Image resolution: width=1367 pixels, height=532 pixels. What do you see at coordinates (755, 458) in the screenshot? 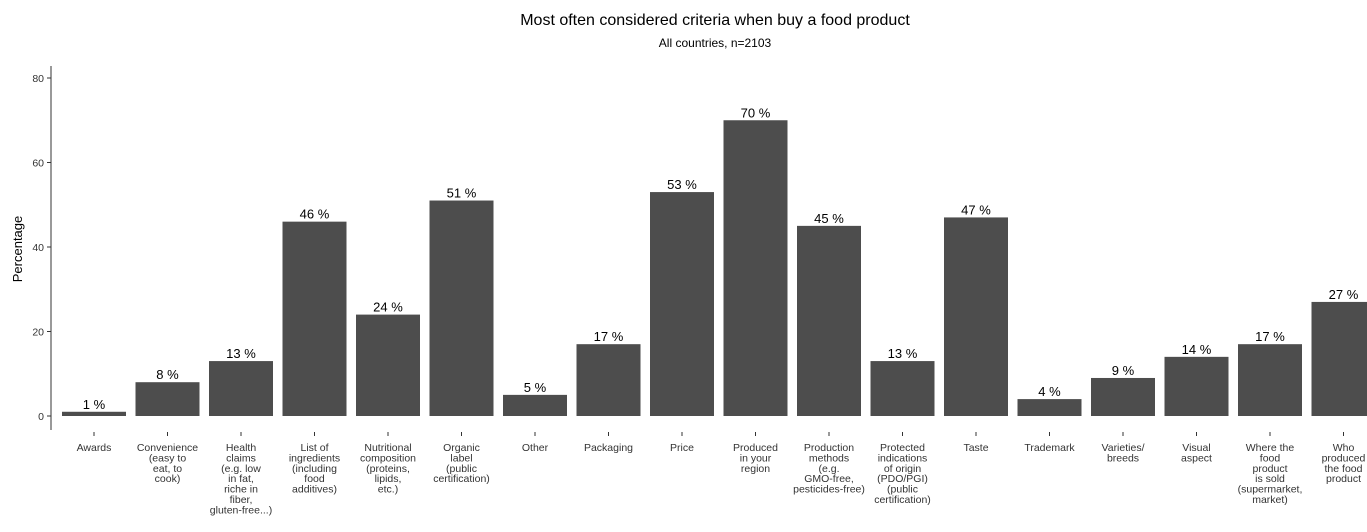
I see `x-tick-label: Produced in your region` at bounding box center [755, 458].